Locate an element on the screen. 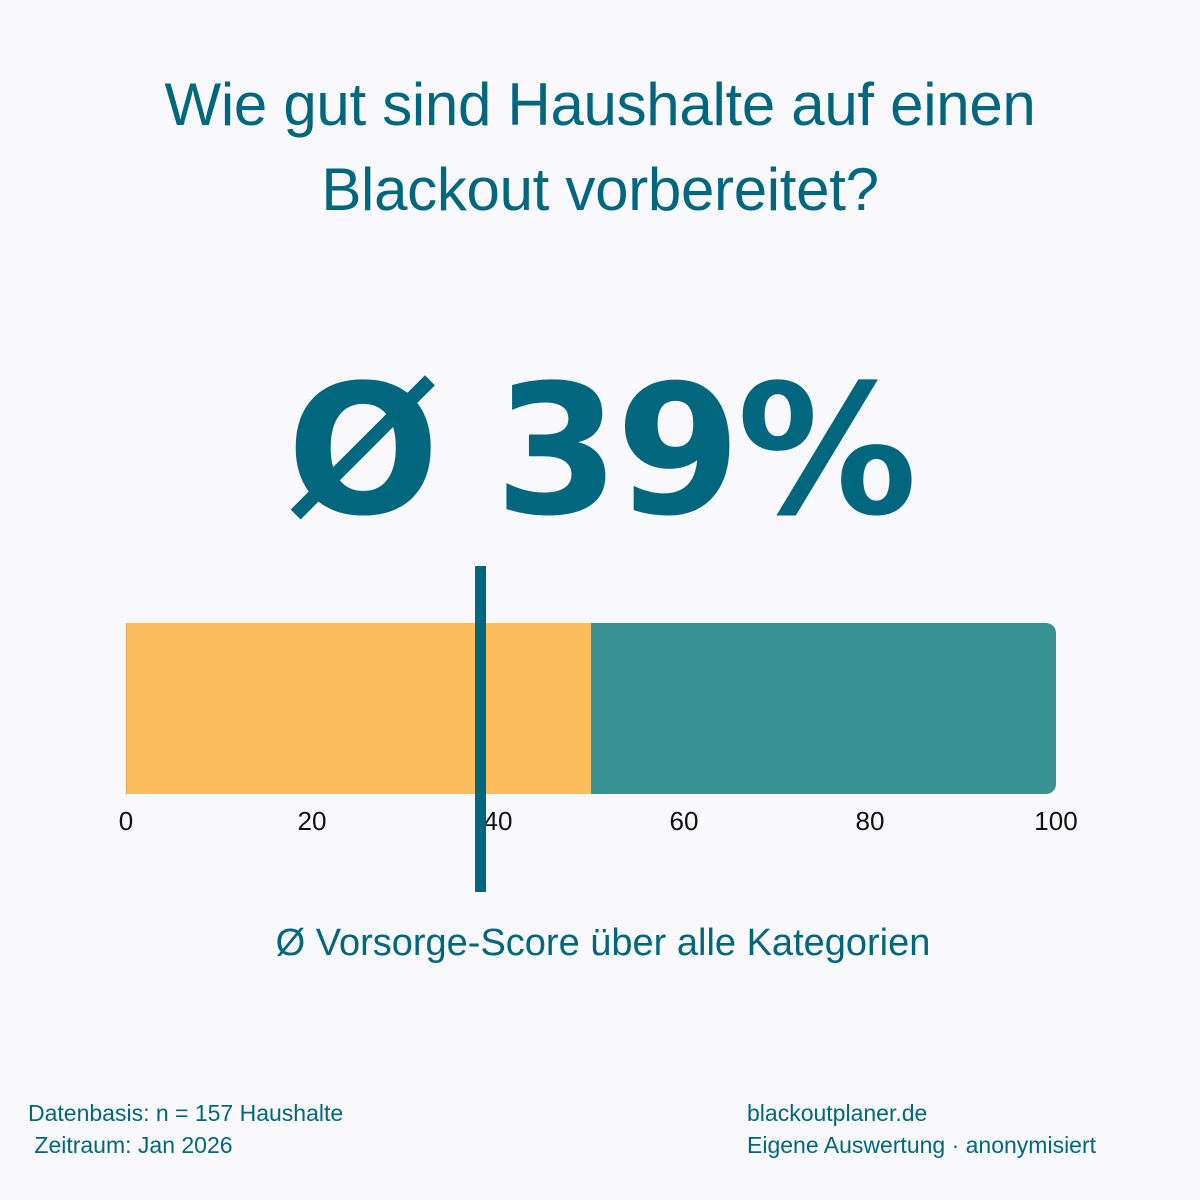 This screenshot has height=1200, width=1200. source-note: Eigene Auswertung · anonymisiert is located at coordinates (922, 1145).